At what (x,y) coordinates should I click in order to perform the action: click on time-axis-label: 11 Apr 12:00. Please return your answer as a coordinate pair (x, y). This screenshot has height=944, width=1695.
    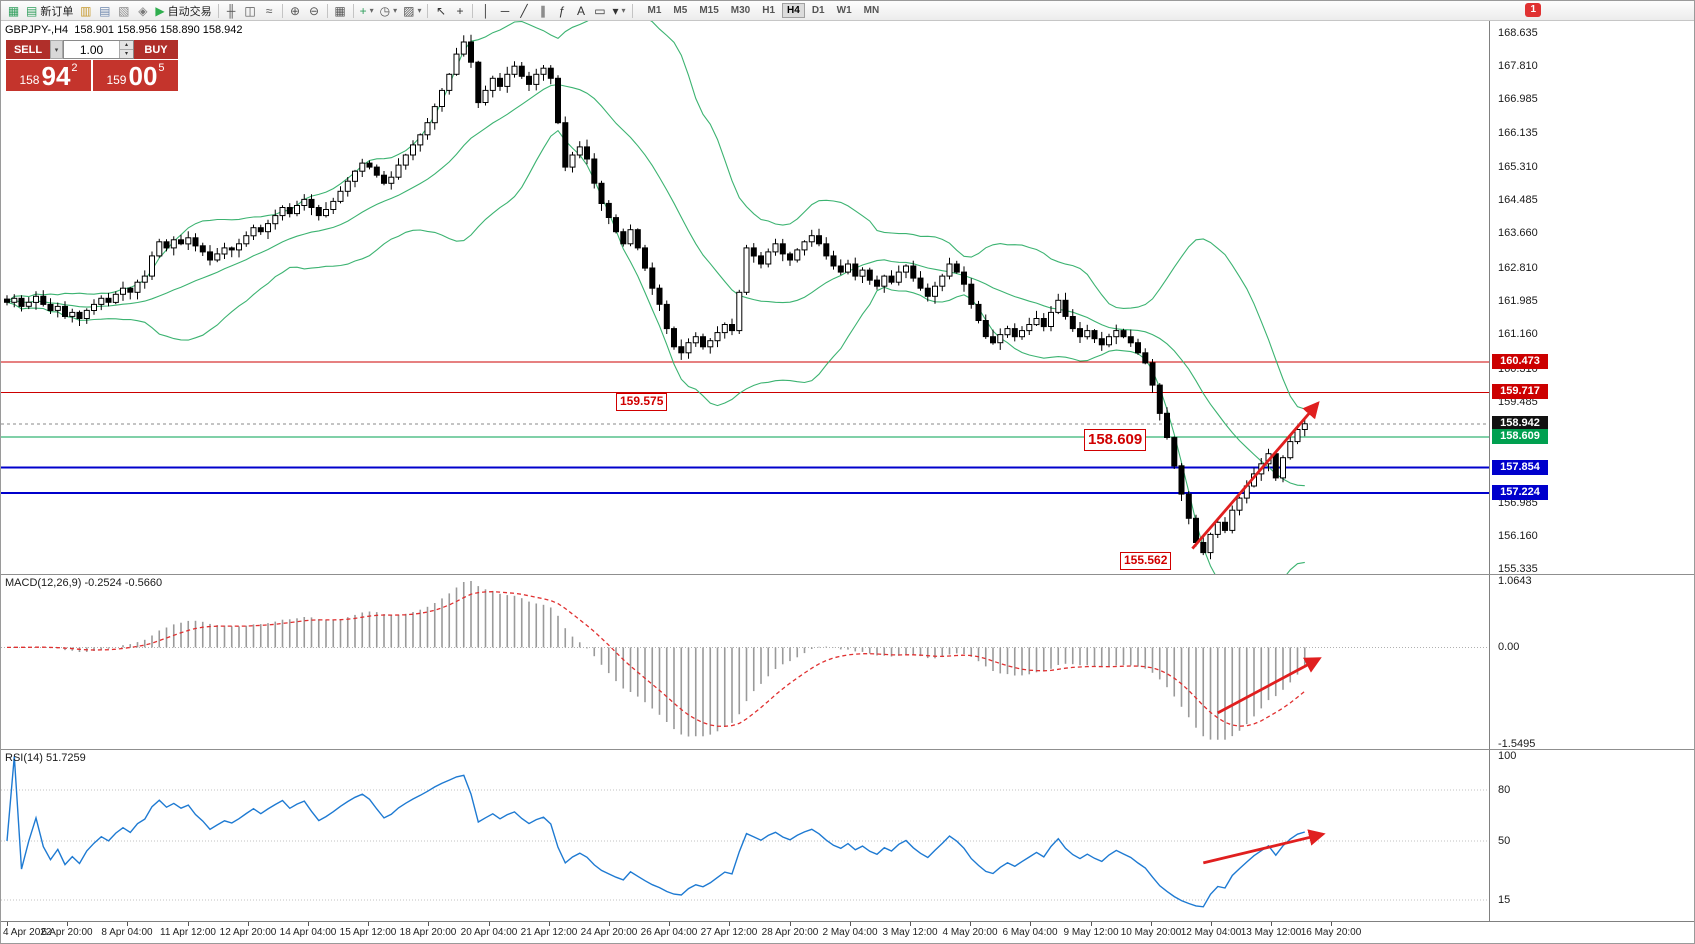
    Looking at the image, I should click on (188, 932).